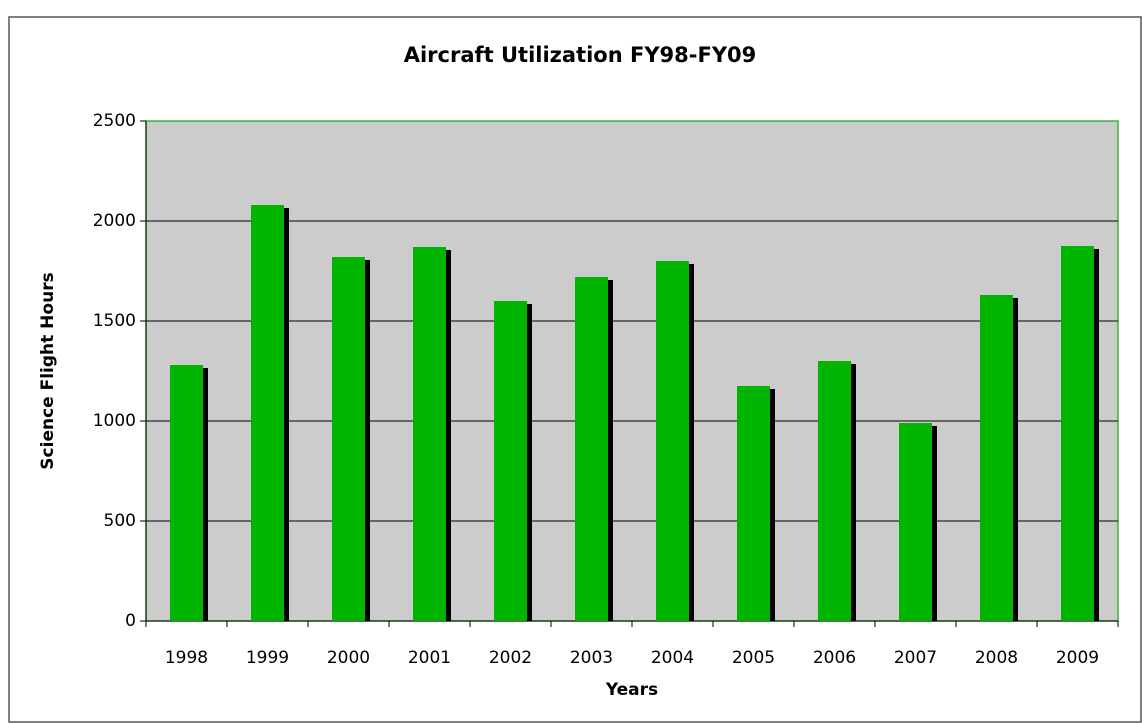  I want to click on x-tick-label: 2006, so click(834, 658).